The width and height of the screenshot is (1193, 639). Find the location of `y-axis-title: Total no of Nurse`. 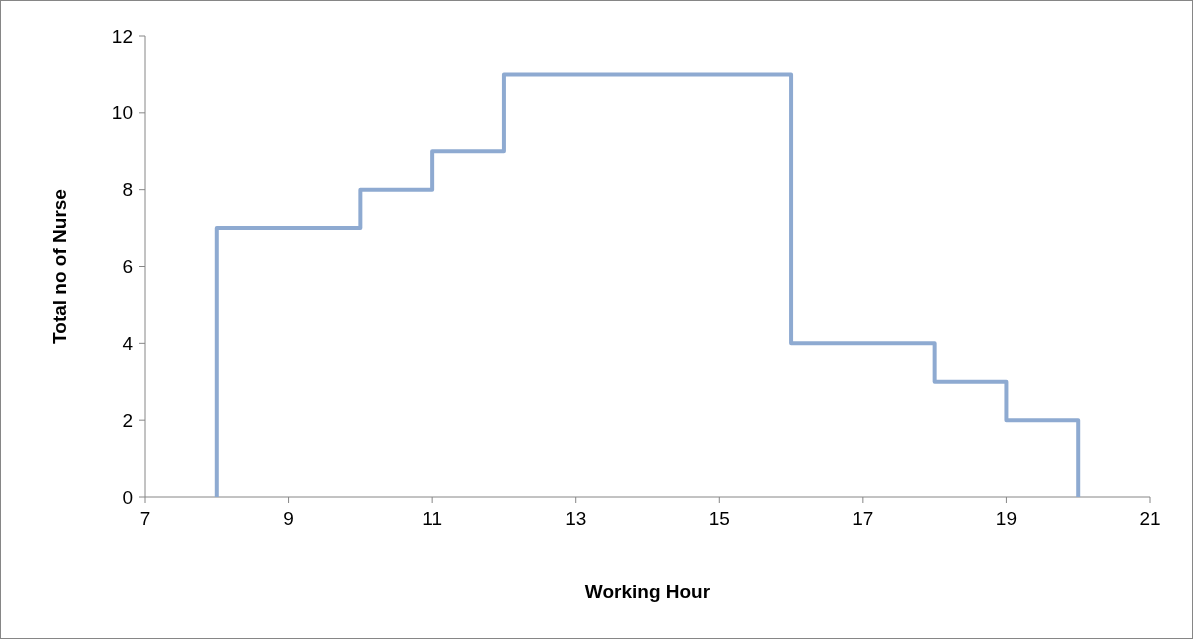

y-axis-title: Total no of Nurse is located at coordinates (59, 266).